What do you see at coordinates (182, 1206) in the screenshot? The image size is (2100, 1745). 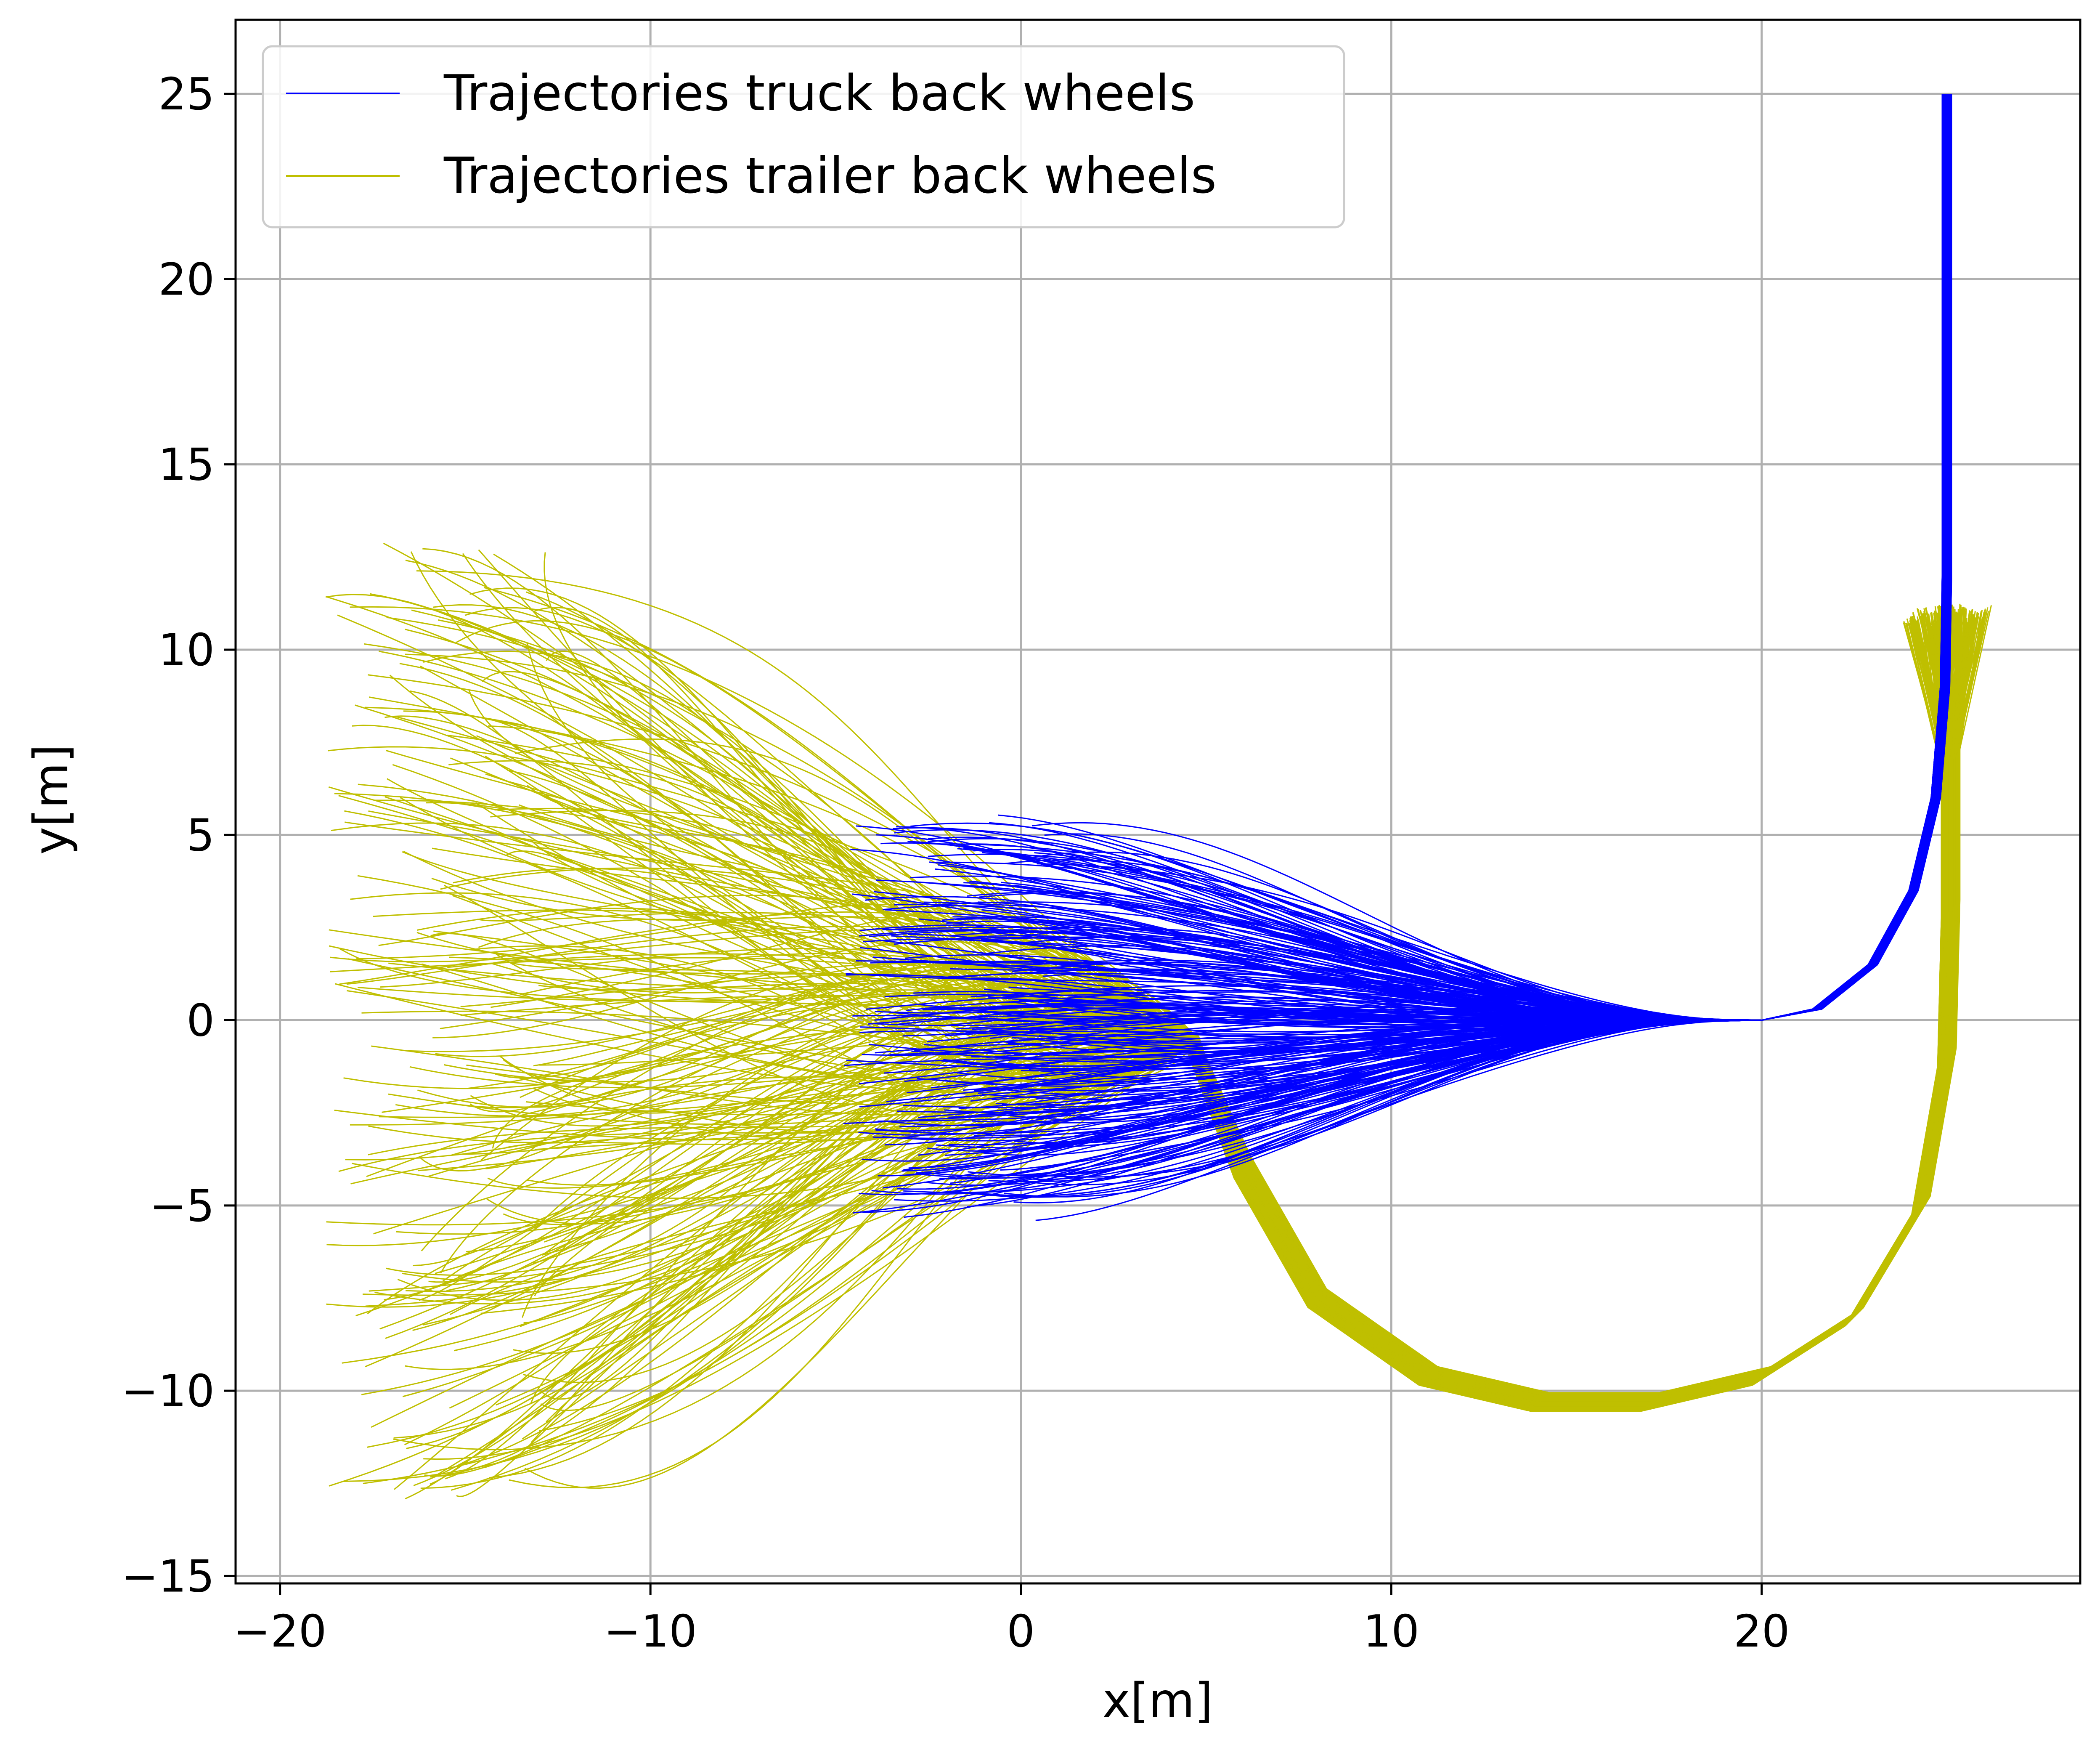 I see `y-tick-label: −5` at bounding box center [182, 1206].